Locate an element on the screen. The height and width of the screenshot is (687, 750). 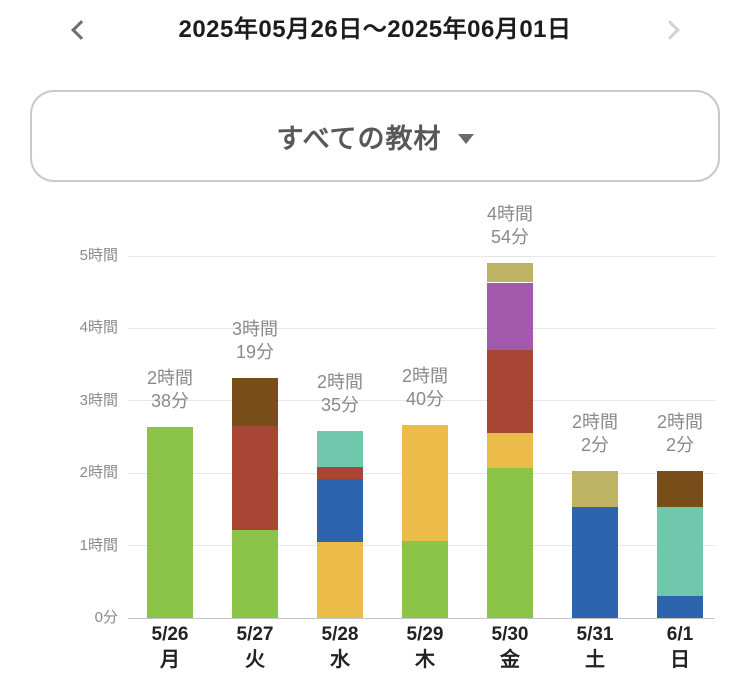
bar-segment-5-27-material-green is located at coordinates (255, 573).